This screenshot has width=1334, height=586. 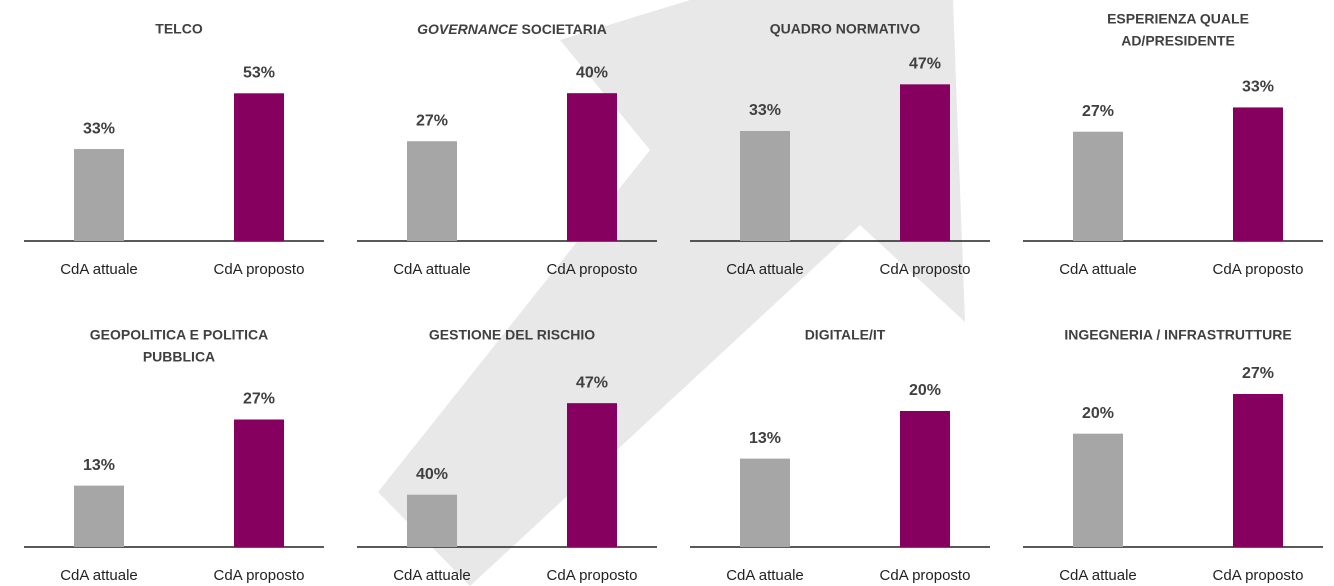 What do you see at coordinates (179, 29) in the screenshot?
I see `panel-title: TELCO` at bounding box center [179, 29].